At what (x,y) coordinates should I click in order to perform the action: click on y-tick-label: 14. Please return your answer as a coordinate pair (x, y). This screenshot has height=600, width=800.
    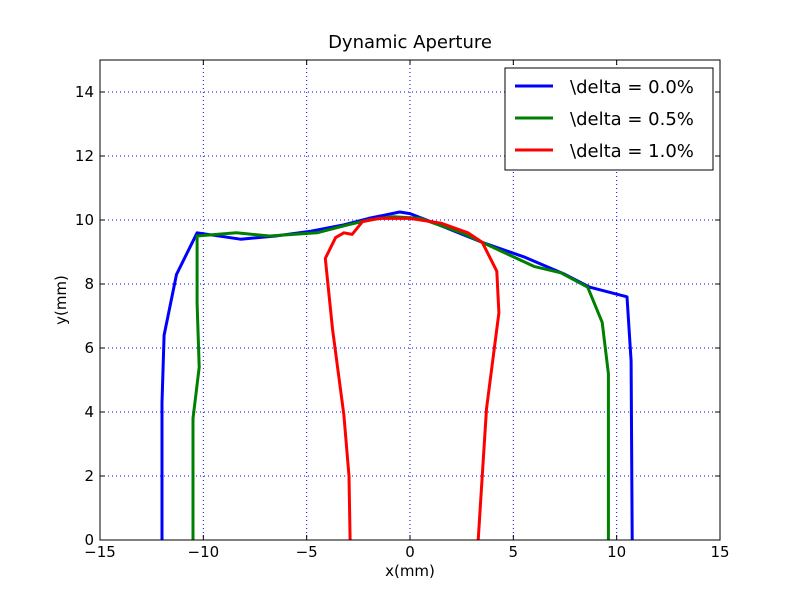
    Looking at the image, I should click on (84, 92).